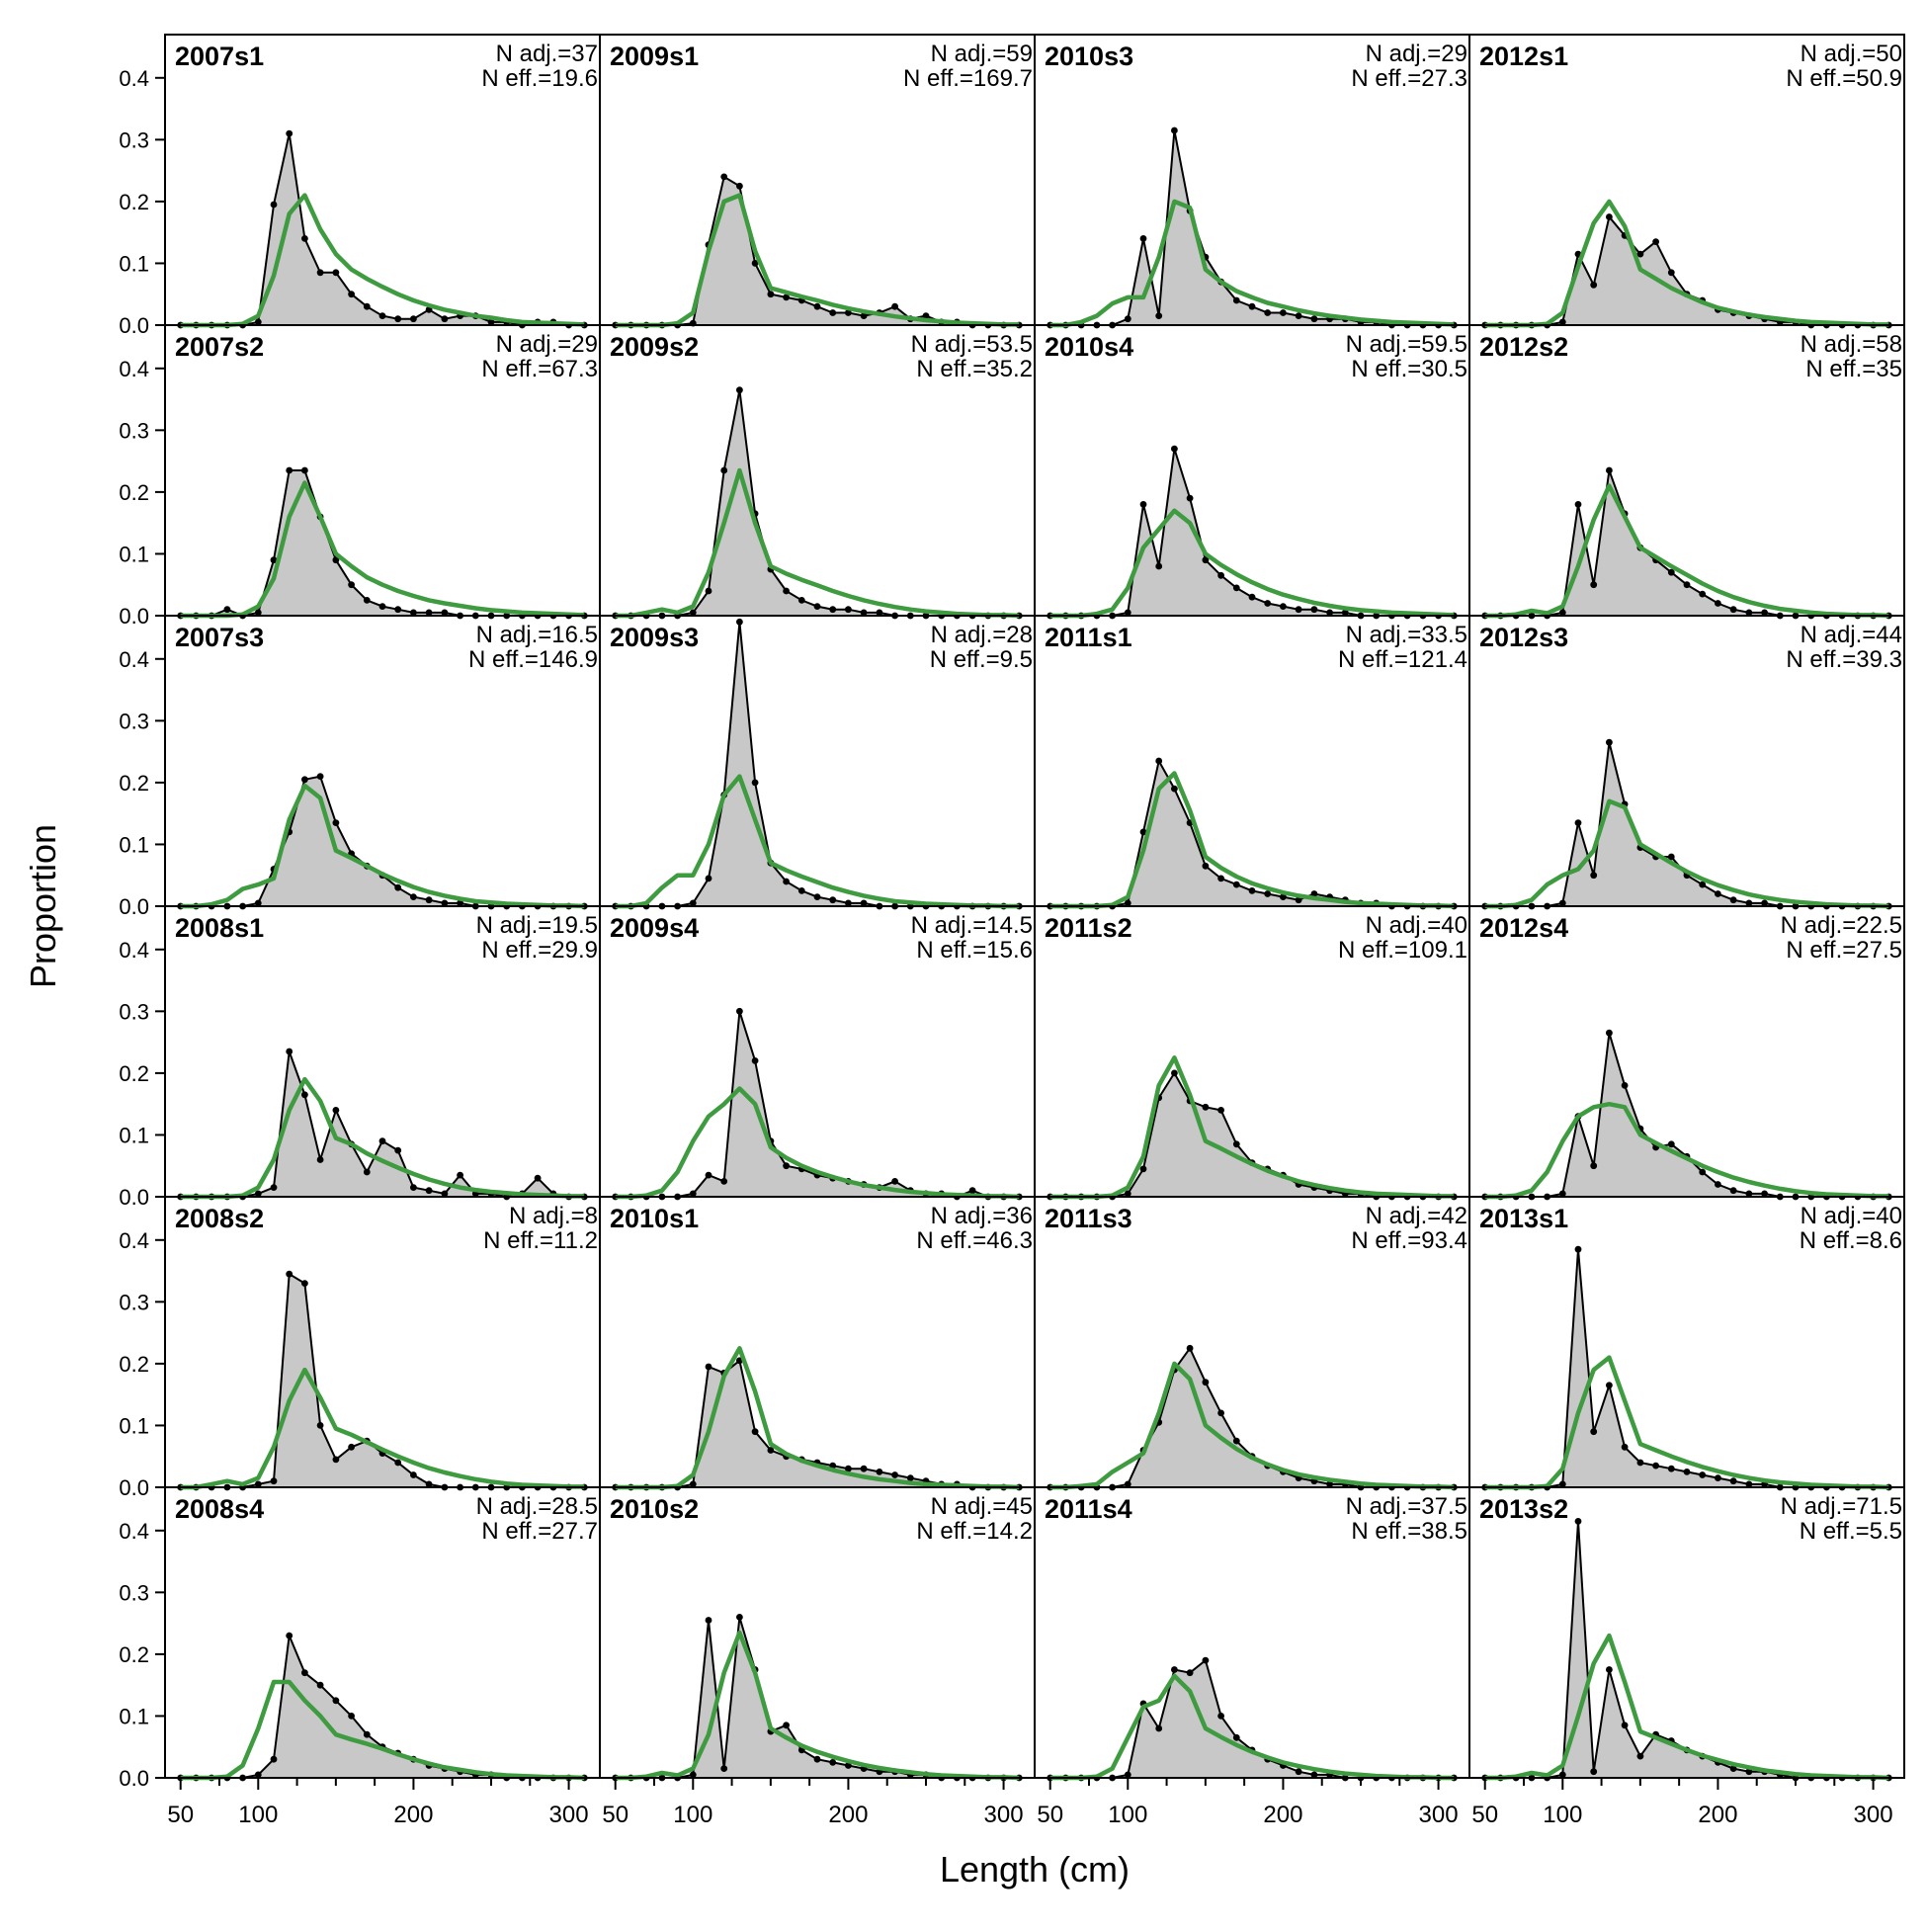  I want to click on observed-area-2011s3, so click(1252, 1417).